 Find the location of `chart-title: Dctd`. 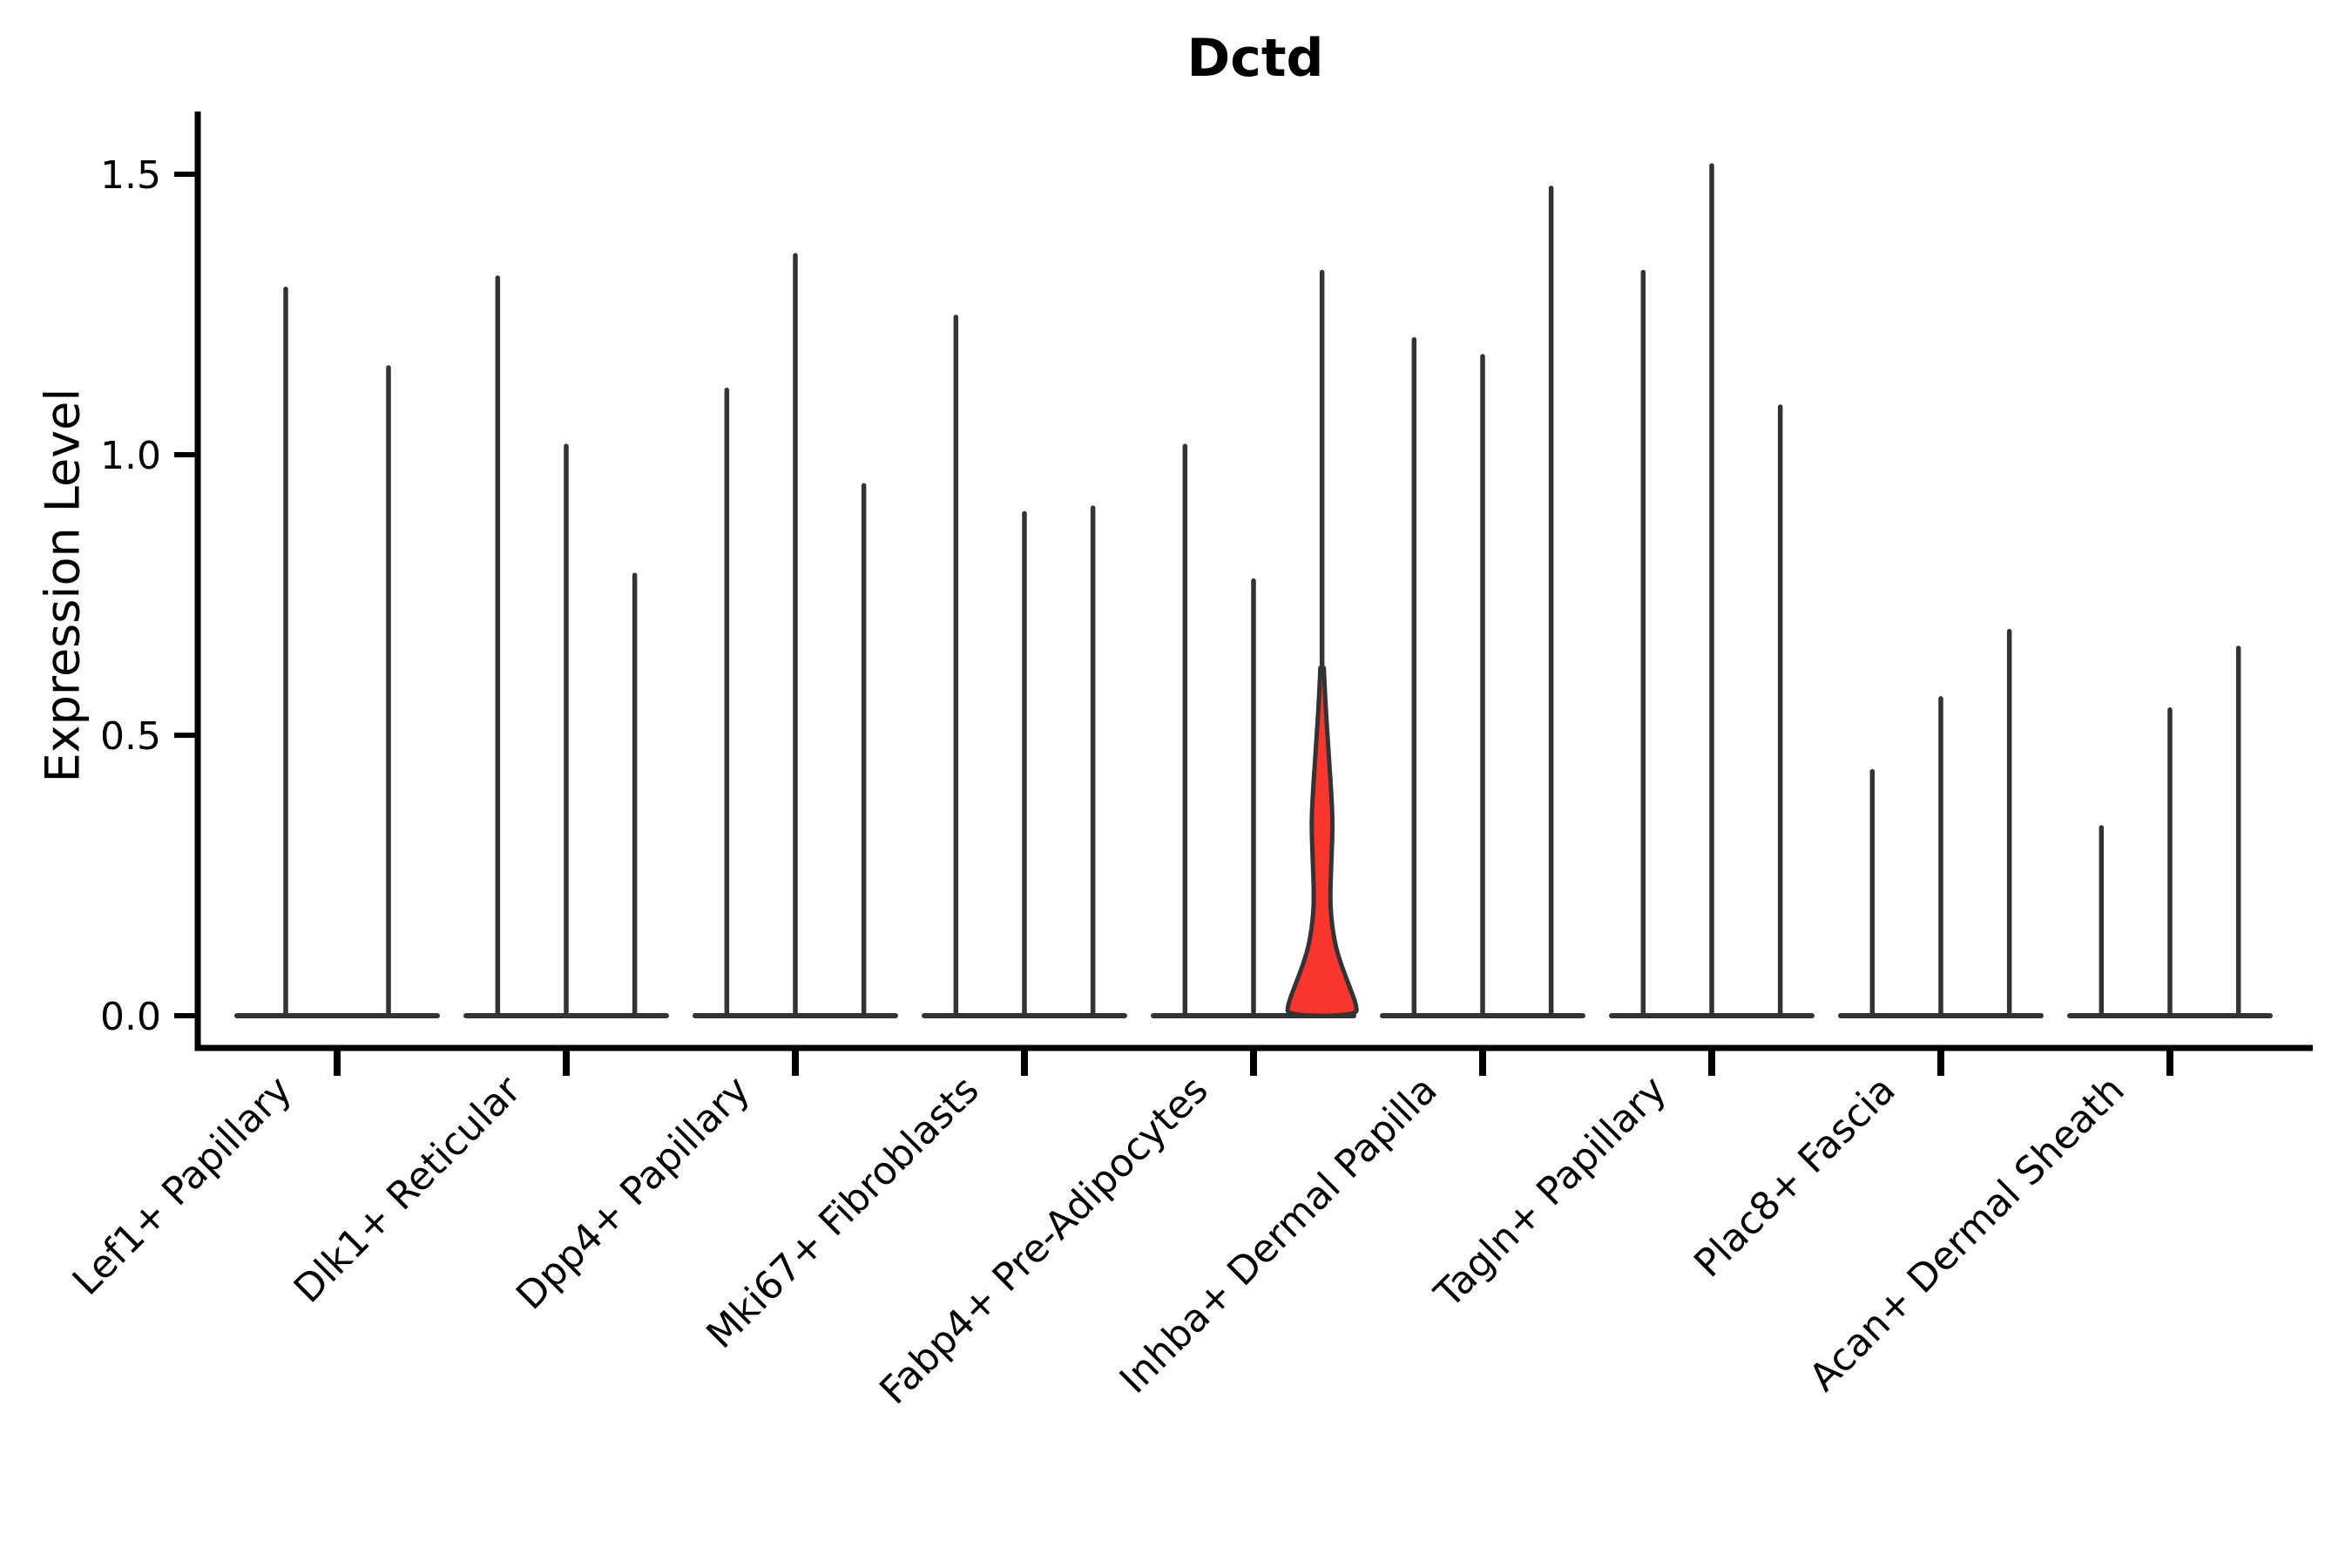

chart-title: Dctd is located at coordinates (1255, 58).